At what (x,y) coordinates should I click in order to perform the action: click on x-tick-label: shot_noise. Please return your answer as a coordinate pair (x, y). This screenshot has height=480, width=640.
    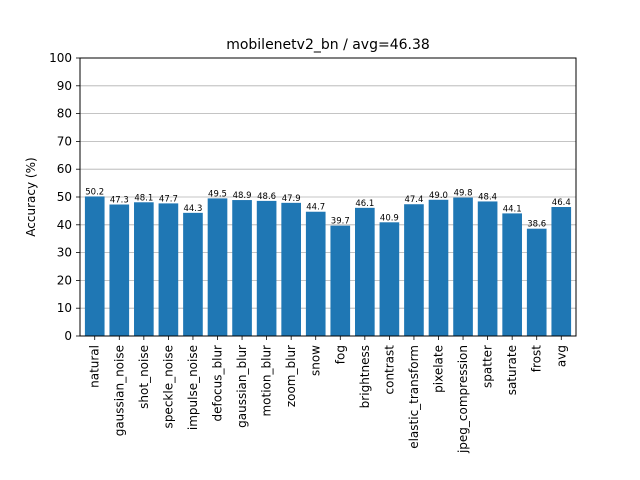
    Looking at the image, I should click on (144, 377).